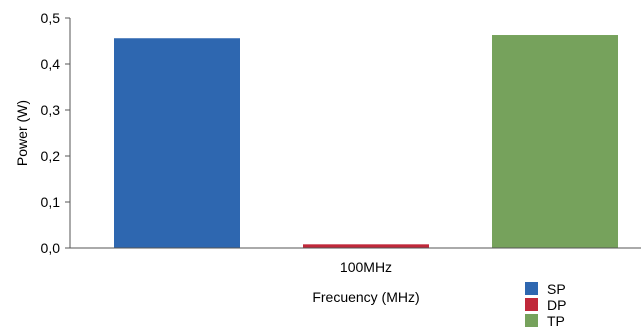 The height and width of the screenshot is (333, 641). Describe the element at coordinates (51, 156) in the screenshot. I see `y-tick-label: 0,2` at that location.